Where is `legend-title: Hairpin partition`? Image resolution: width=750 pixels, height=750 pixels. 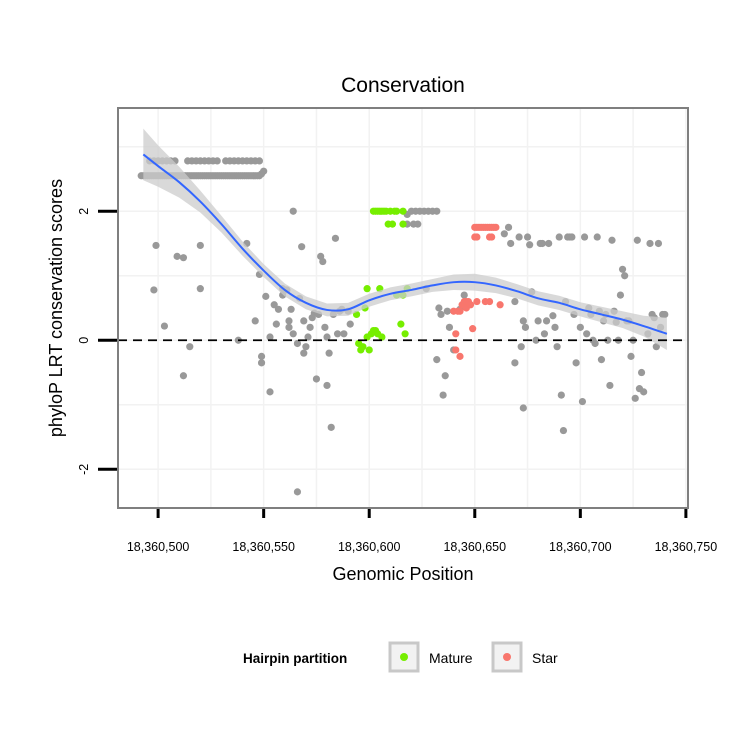 legend-title: Hairpin partition is located at coordinates (295, 658).